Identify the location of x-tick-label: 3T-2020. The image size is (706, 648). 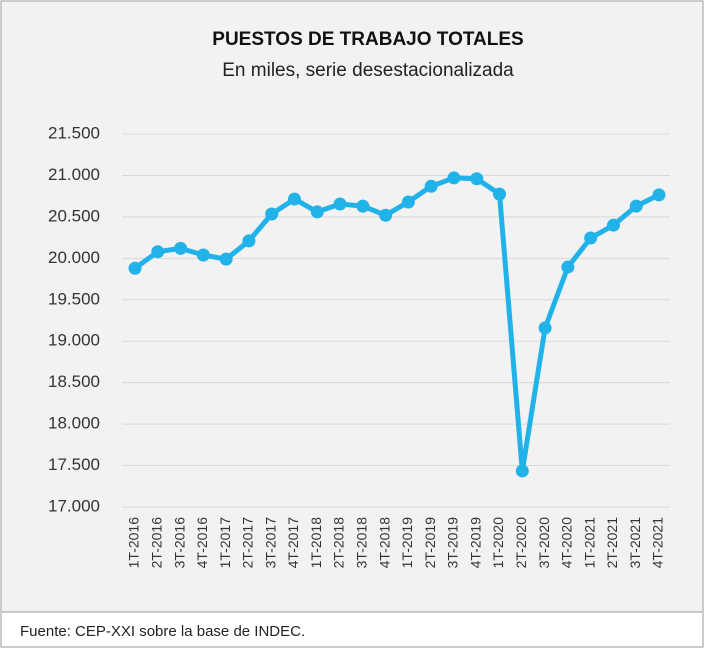
(544, 543).